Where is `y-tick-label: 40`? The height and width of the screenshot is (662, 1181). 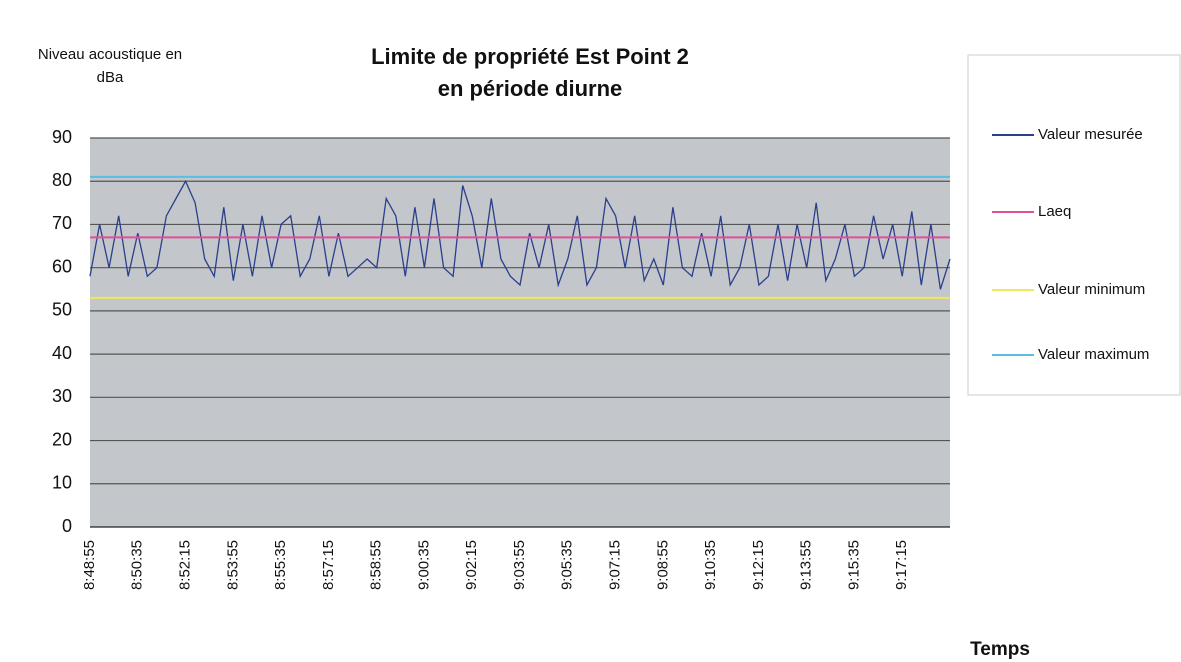
y-tick-label: 40 is located at coordinates (62, 353).